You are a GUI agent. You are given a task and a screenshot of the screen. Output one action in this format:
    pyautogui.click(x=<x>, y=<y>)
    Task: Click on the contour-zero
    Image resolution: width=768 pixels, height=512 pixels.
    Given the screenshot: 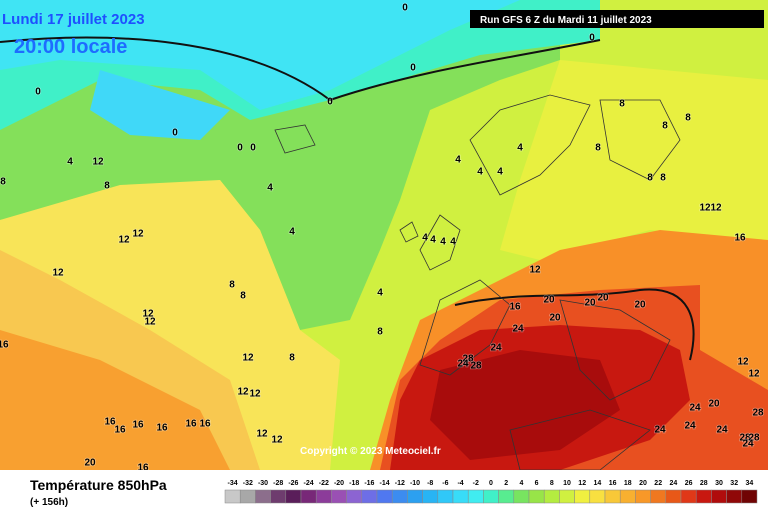 What is the action you would take?
    pyautogui.click(x=300, y=69)
    